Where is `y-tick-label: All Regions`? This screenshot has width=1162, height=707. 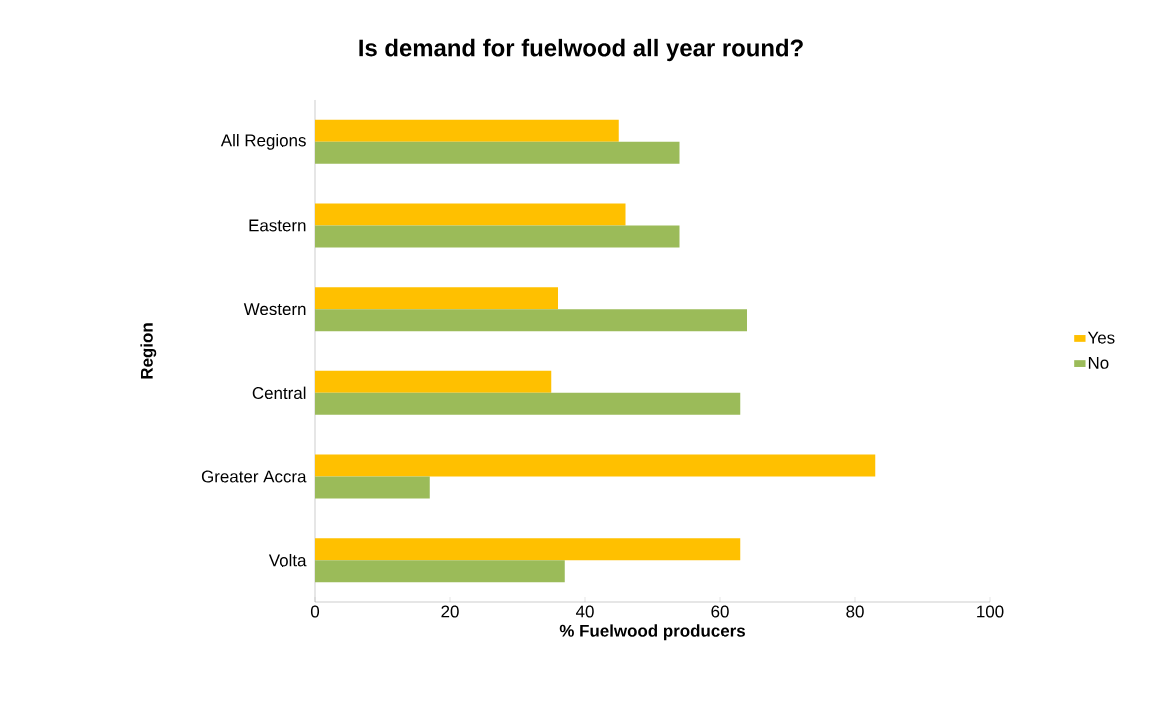
y-tick-label: All Regions is located at coordinates (263, 141).